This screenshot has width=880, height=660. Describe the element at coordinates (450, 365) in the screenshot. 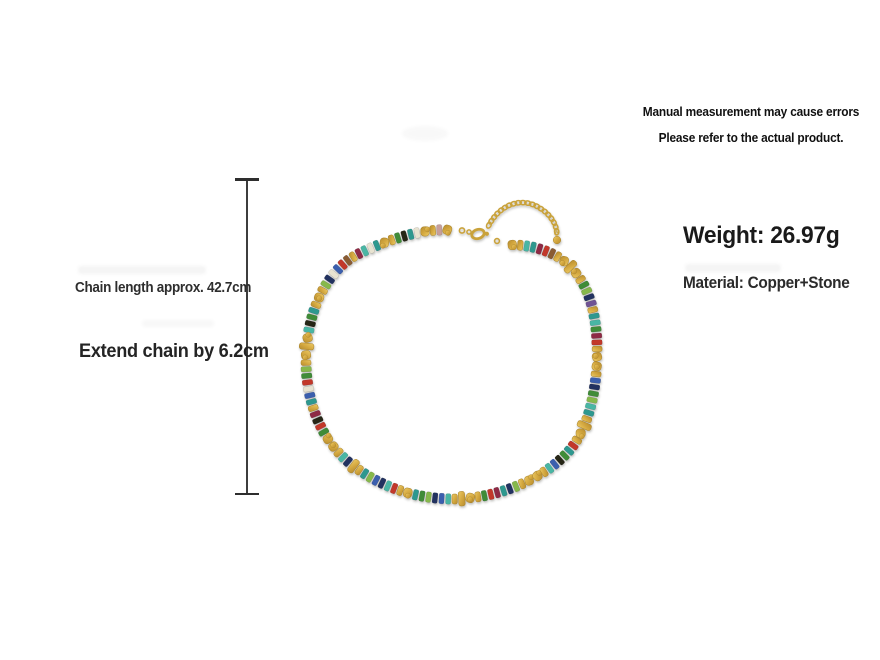

I see `bead-strand` at that location.